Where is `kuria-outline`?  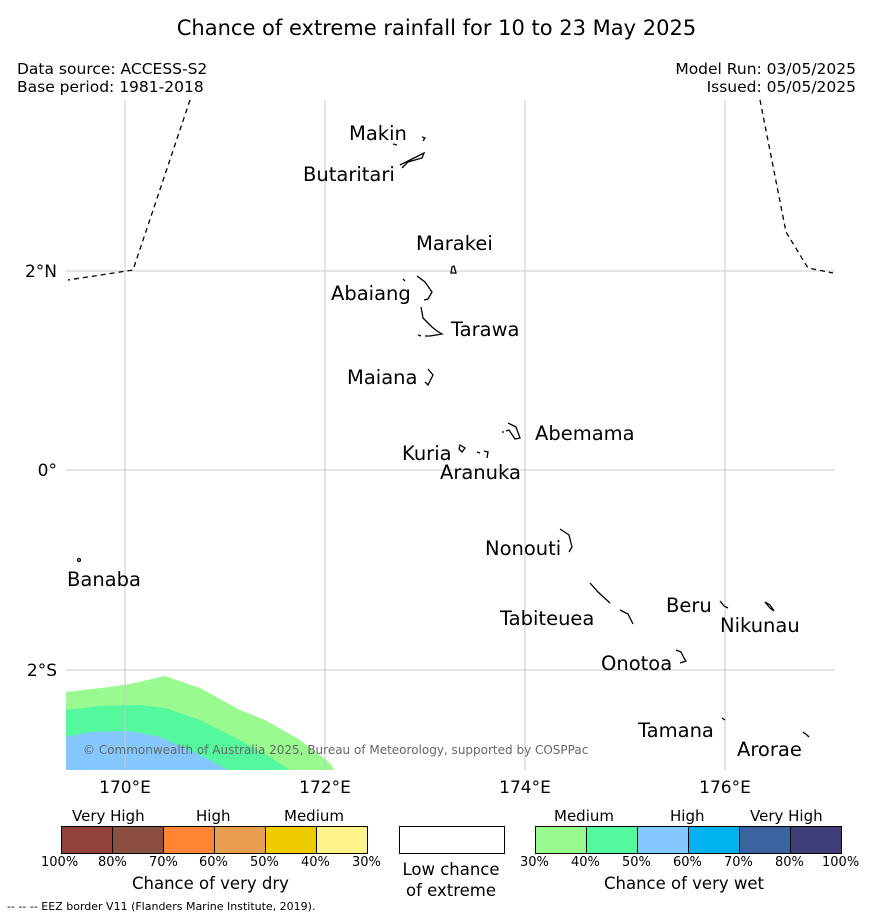 kuria-outline is located at coordinates (462, 448).